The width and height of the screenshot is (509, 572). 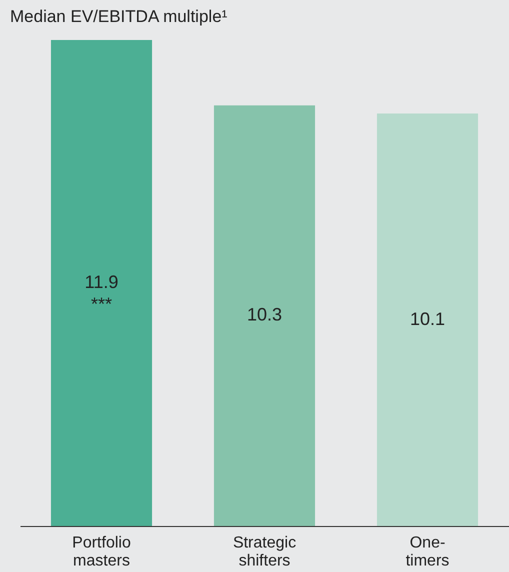 What do you see at coordinates (101, 282) in the screenshot?
I see `data-label: 11.9` at bounding box center [101, 282].